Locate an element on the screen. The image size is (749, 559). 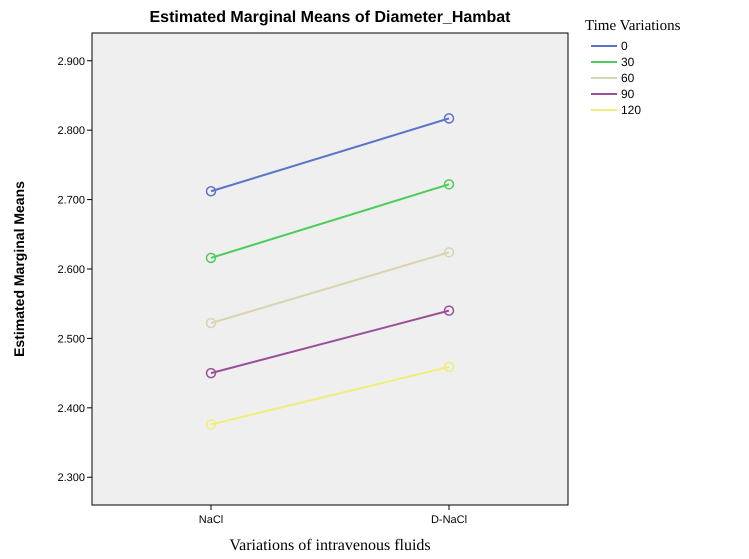
y-tick-label: 2.800 is located at coordinates (71, 131).